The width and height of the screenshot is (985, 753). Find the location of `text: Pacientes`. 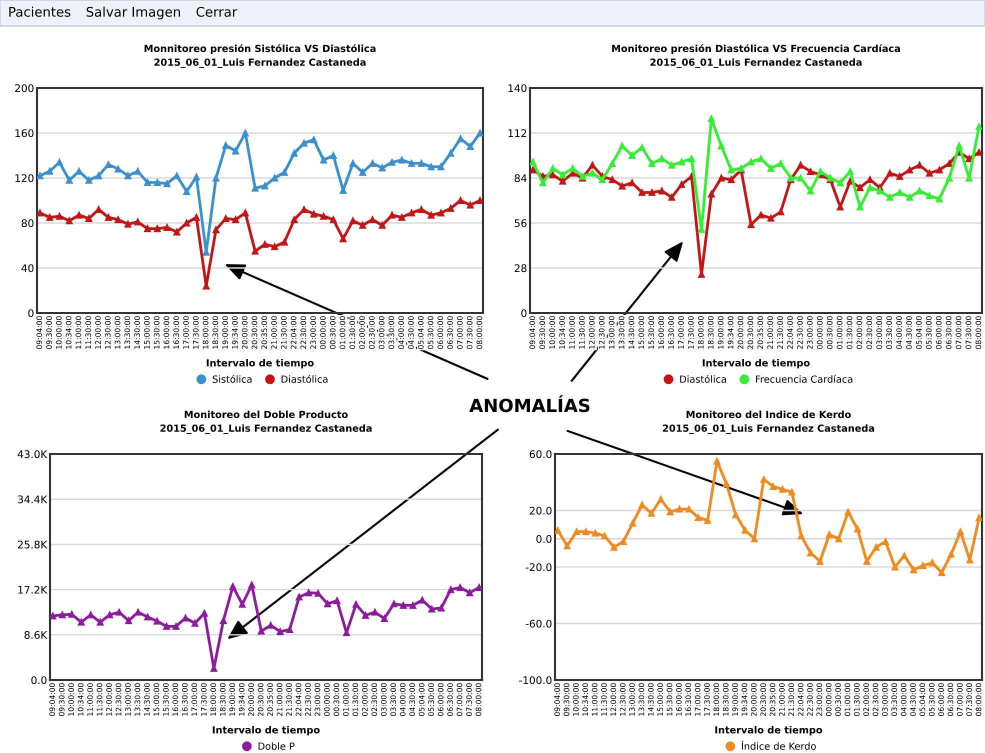

text: Pacientes is located at coordinates (39, 11).